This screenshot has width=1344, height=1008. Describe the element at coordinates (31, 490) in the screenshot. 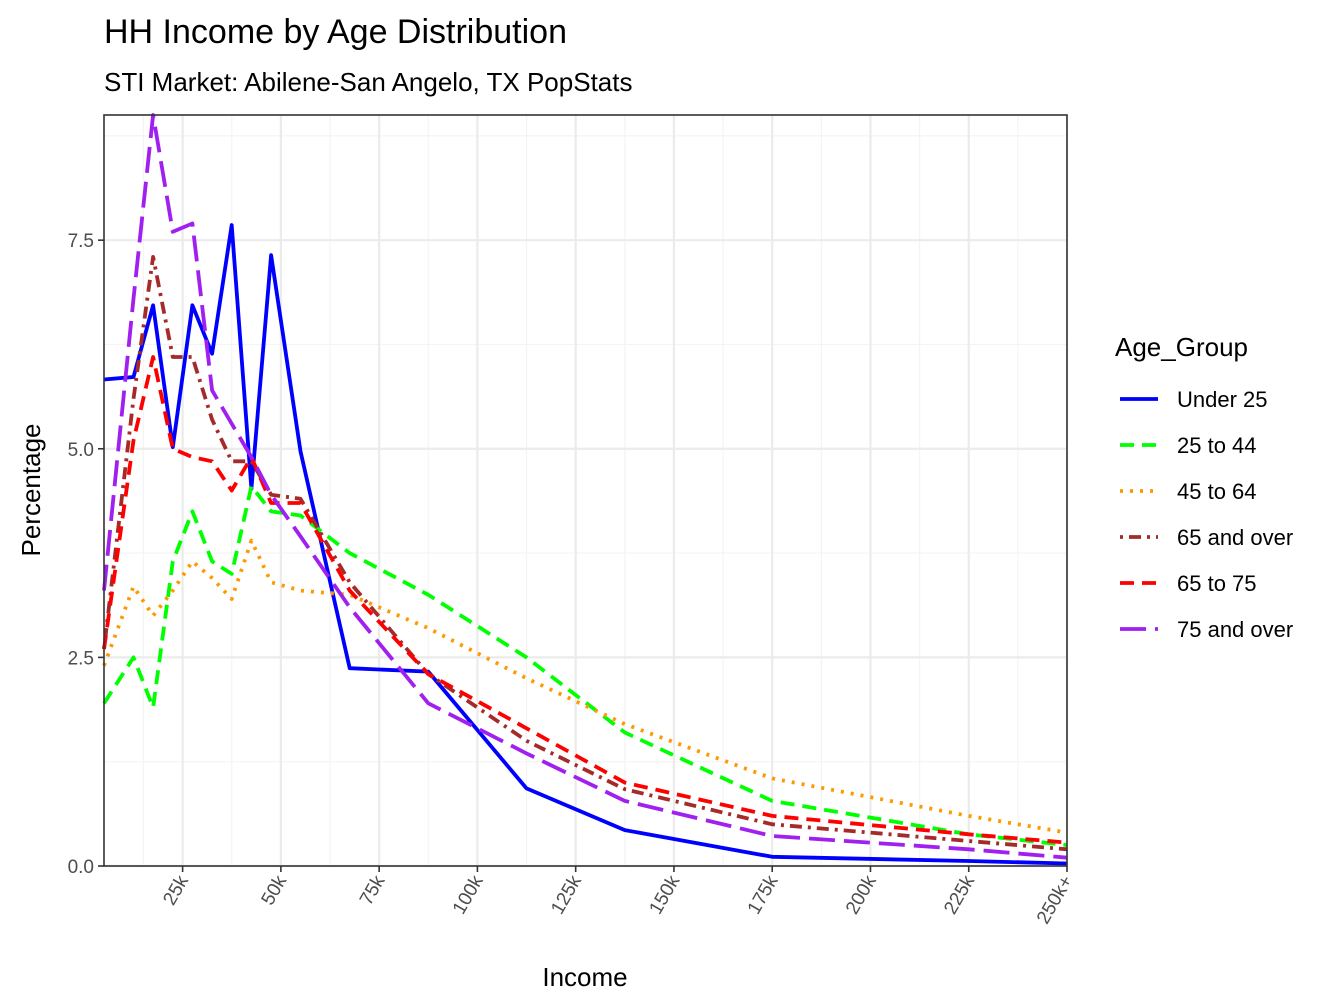

I see `y-axis-title: Percentage` at that location.